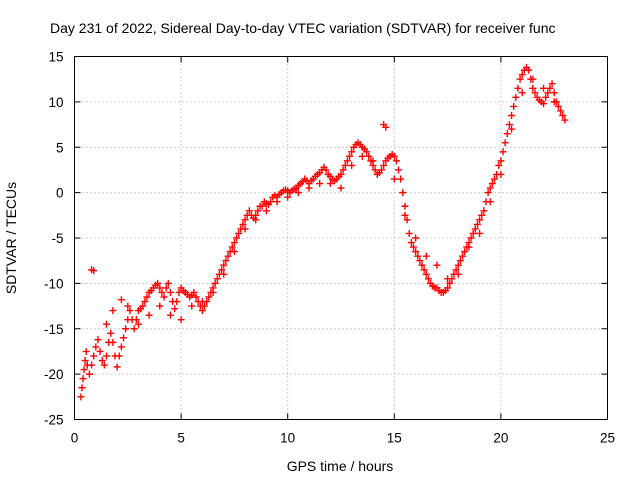  I want to click on x-tick-label: 10, so click(287, 438).